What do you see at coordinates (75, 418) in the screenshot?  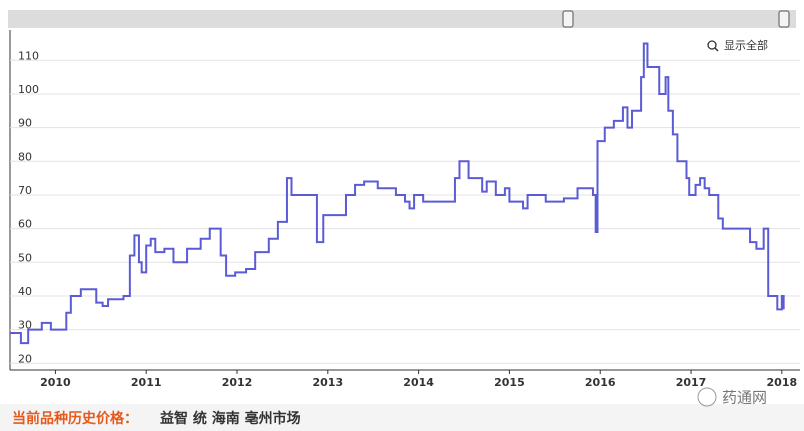 I see `caption-label: 当前品种历史价格：` at bounding box center [75, 418].